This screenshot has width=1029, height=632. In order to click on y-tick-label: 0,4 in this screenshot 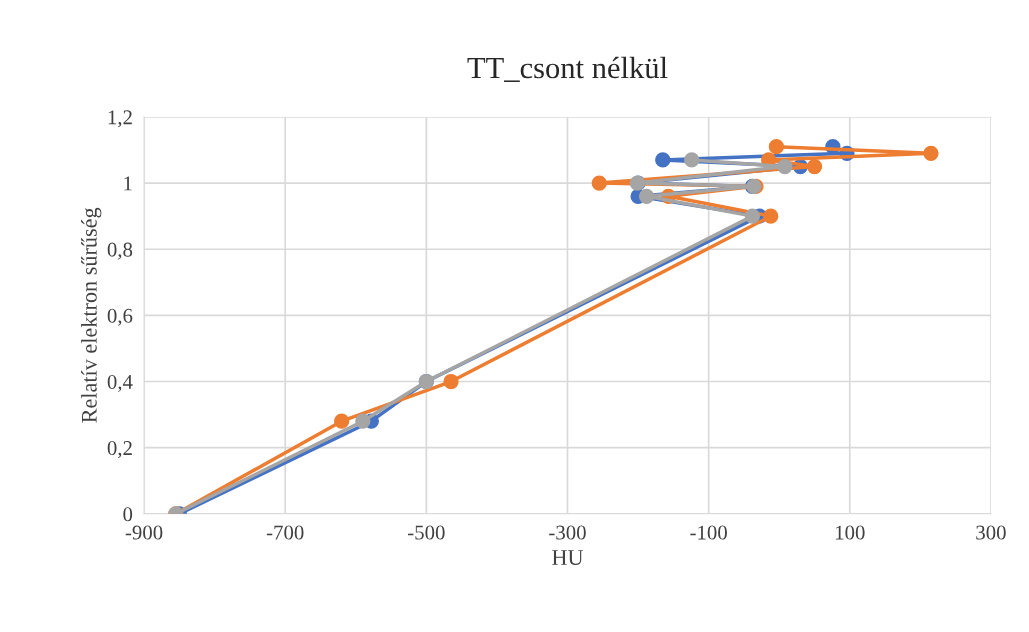, I will do `click(120, 383)`.